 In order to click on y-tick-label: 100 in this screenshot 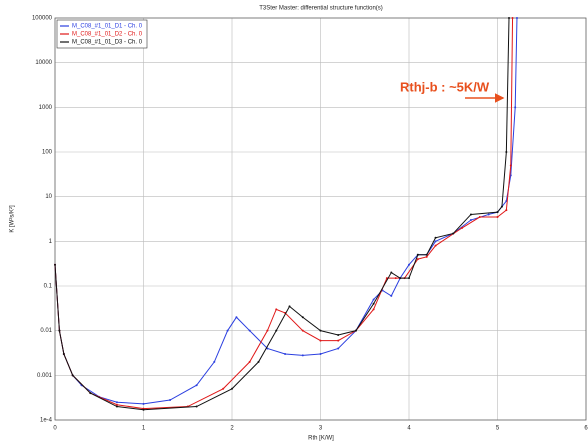, I will do `click(47, 153)`.